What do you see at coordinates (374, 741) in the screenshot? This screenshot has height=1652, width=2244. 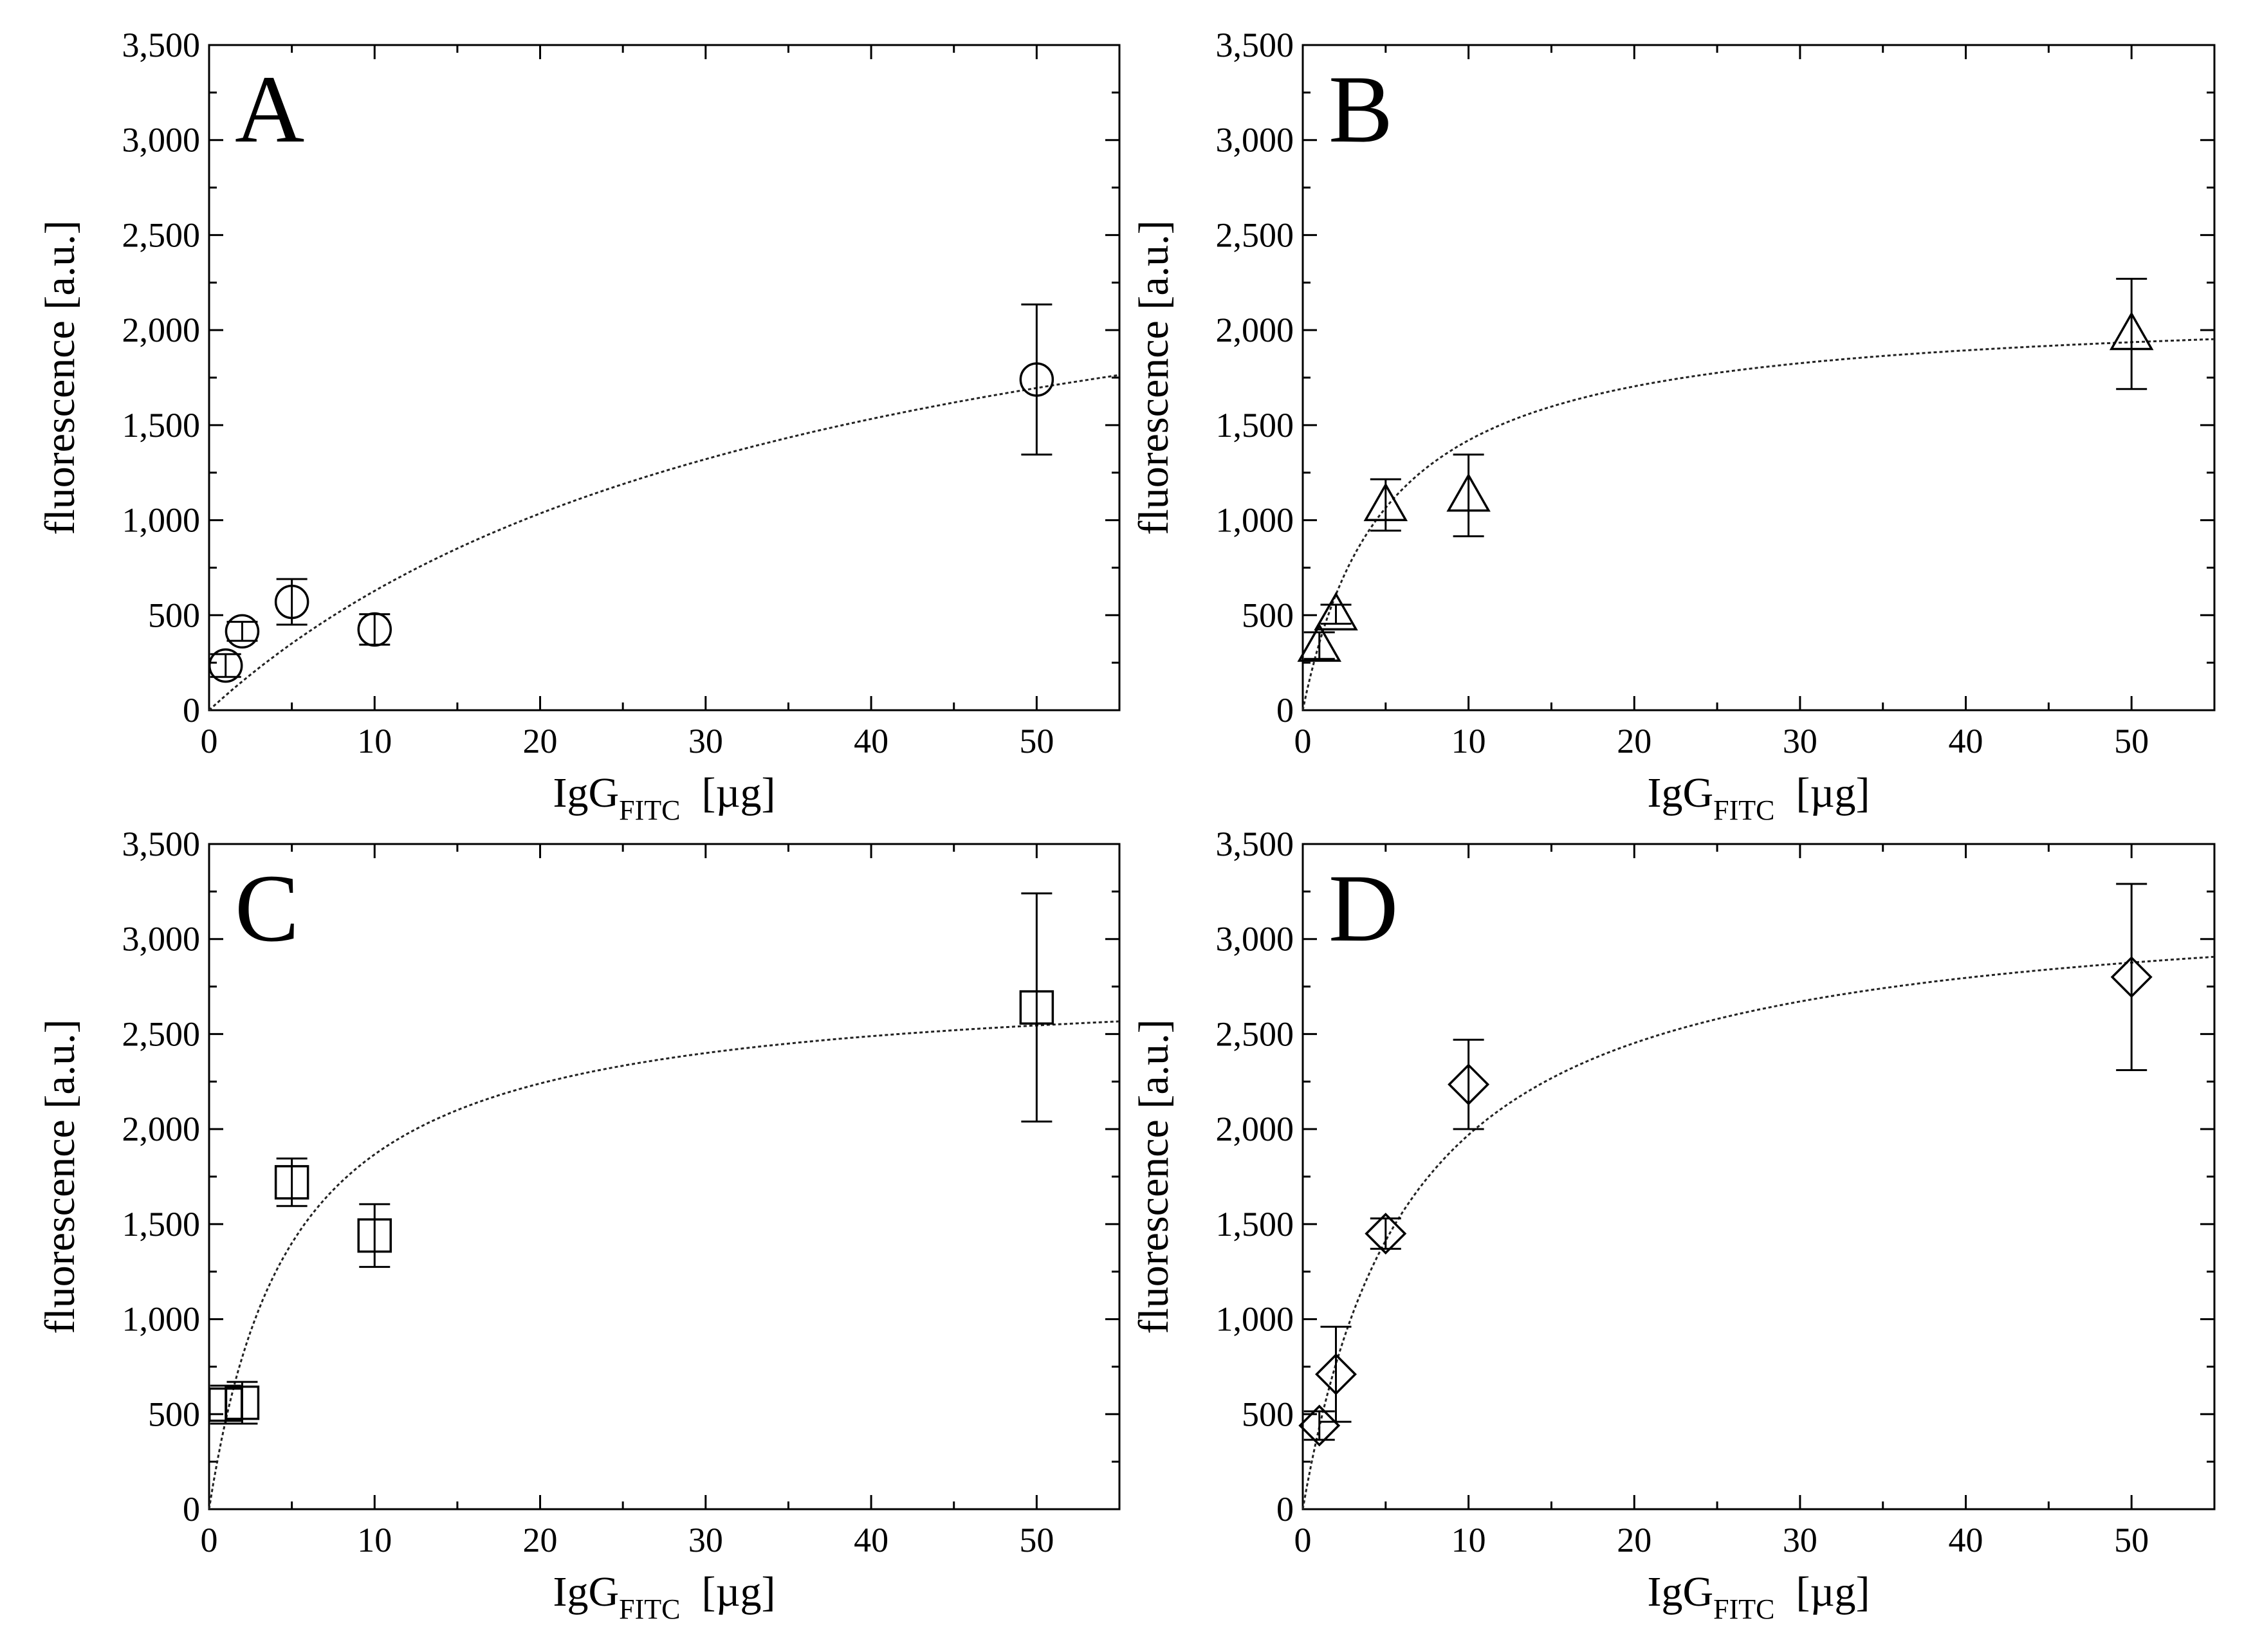 I see `x-tick-label-a: 10` at bounding box center [374, 741].